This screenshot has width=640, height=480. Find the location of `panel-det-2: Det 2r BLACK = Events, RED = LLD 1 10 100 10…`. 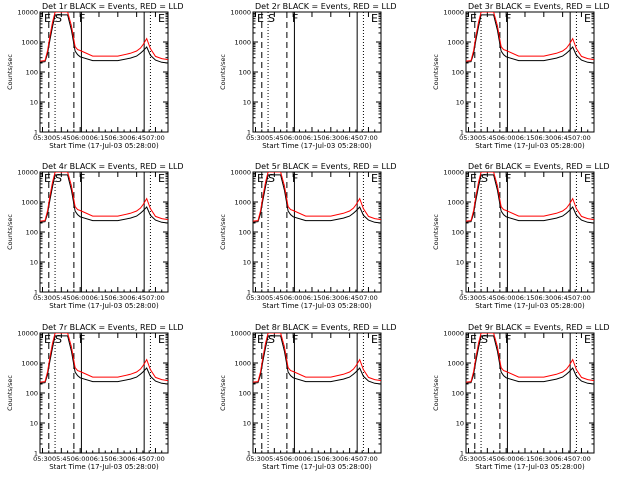

panel-det-2: Det 2r BLACK = Events, RED = LLD 1 10 100 10… is located at coordinates (308, 76).